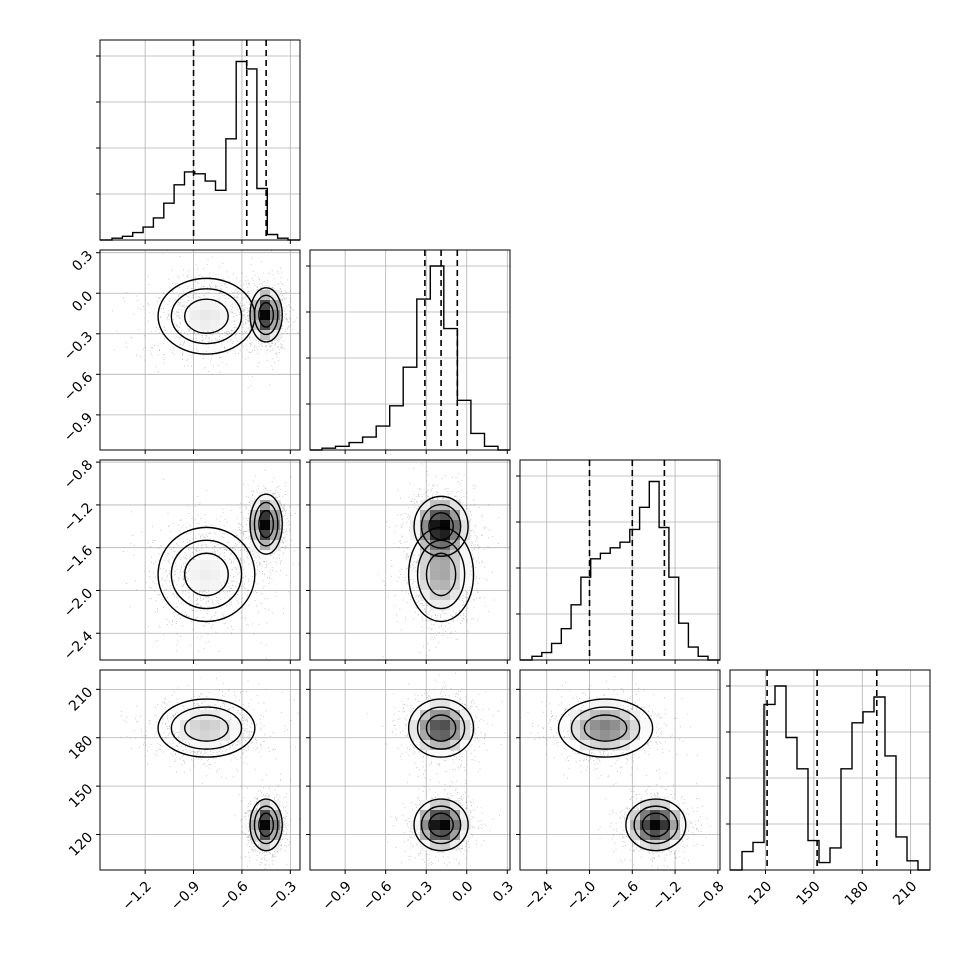  I want to click on y-tick-label: 0.0, so click(82, 301).